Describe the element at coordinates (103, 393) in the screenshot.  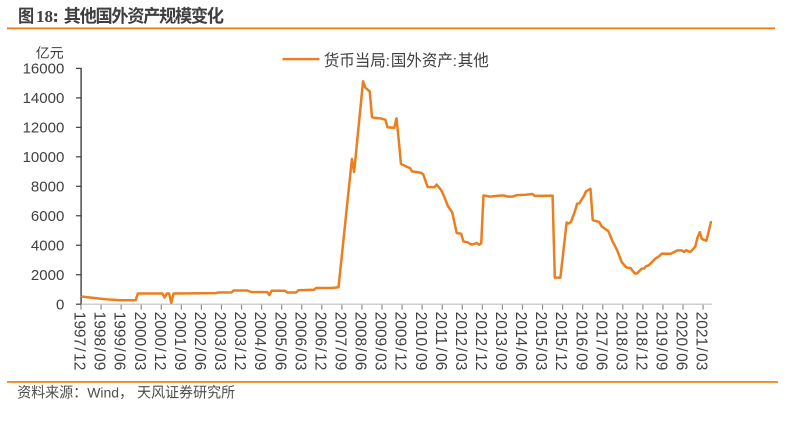
I see `svg-text: Wind` at that location.